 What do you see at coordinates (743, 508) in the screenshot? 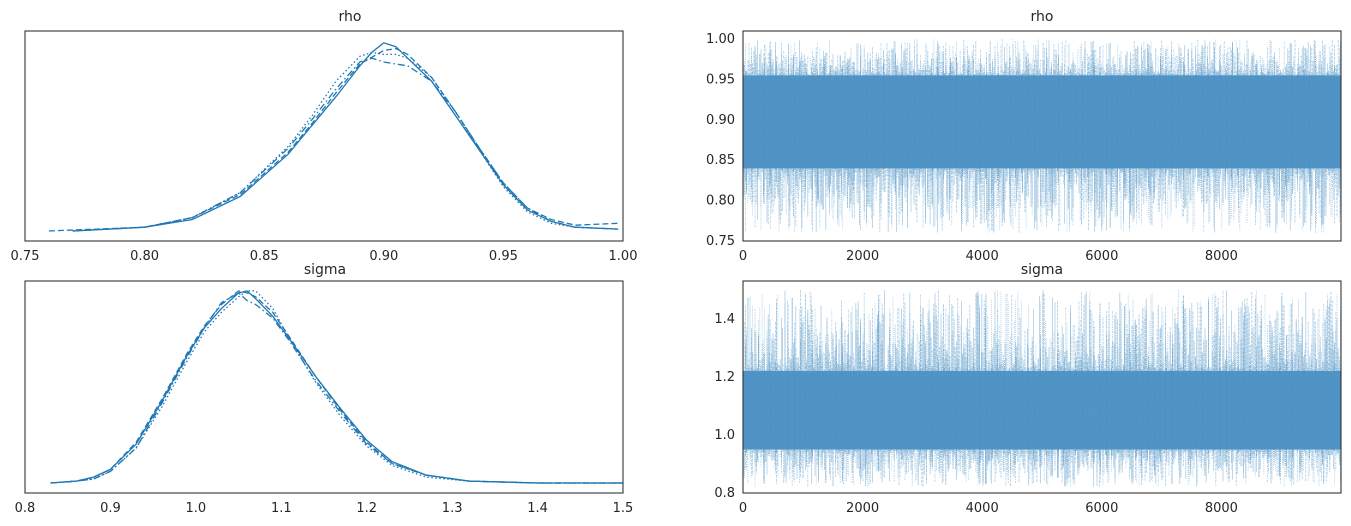
I see `sigma-trace-xtick-label: 0` at bounding box center [743, 508].